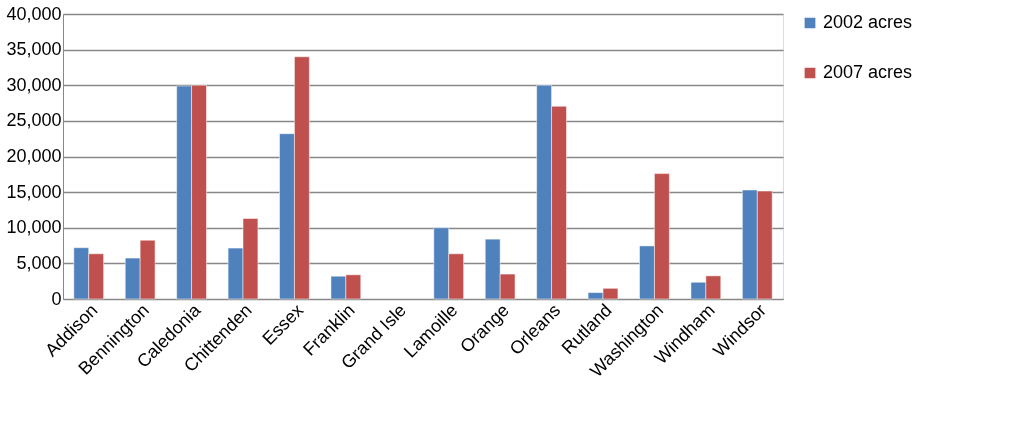  What do you see at coordinates (34, 156) in the screenshot?
I see `y-tick-label: 20,000` at bounding box center [34, 156].